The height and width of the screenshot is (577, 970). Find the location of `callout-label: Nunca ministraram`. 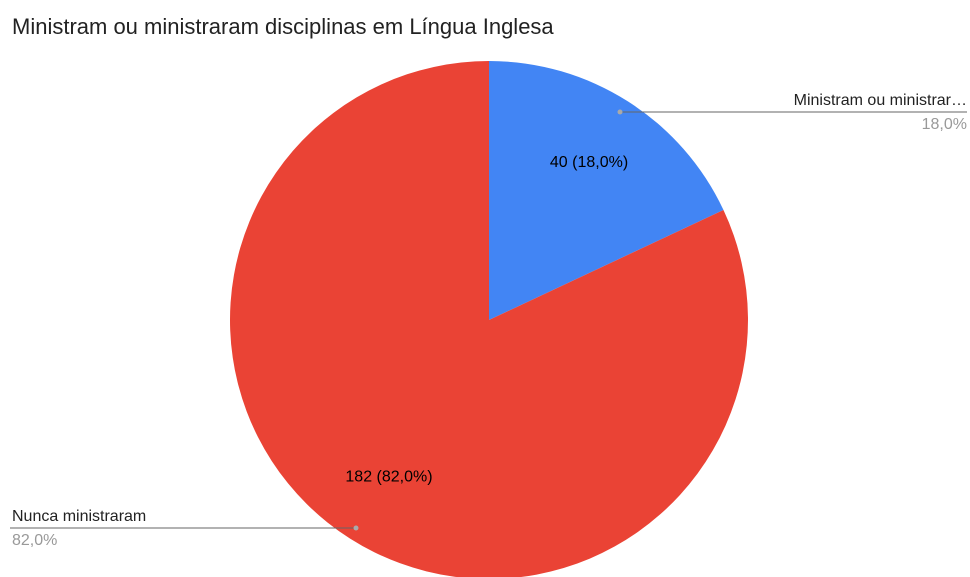

callout-label: Nunca ministraram is located at coordinates (79, 516).